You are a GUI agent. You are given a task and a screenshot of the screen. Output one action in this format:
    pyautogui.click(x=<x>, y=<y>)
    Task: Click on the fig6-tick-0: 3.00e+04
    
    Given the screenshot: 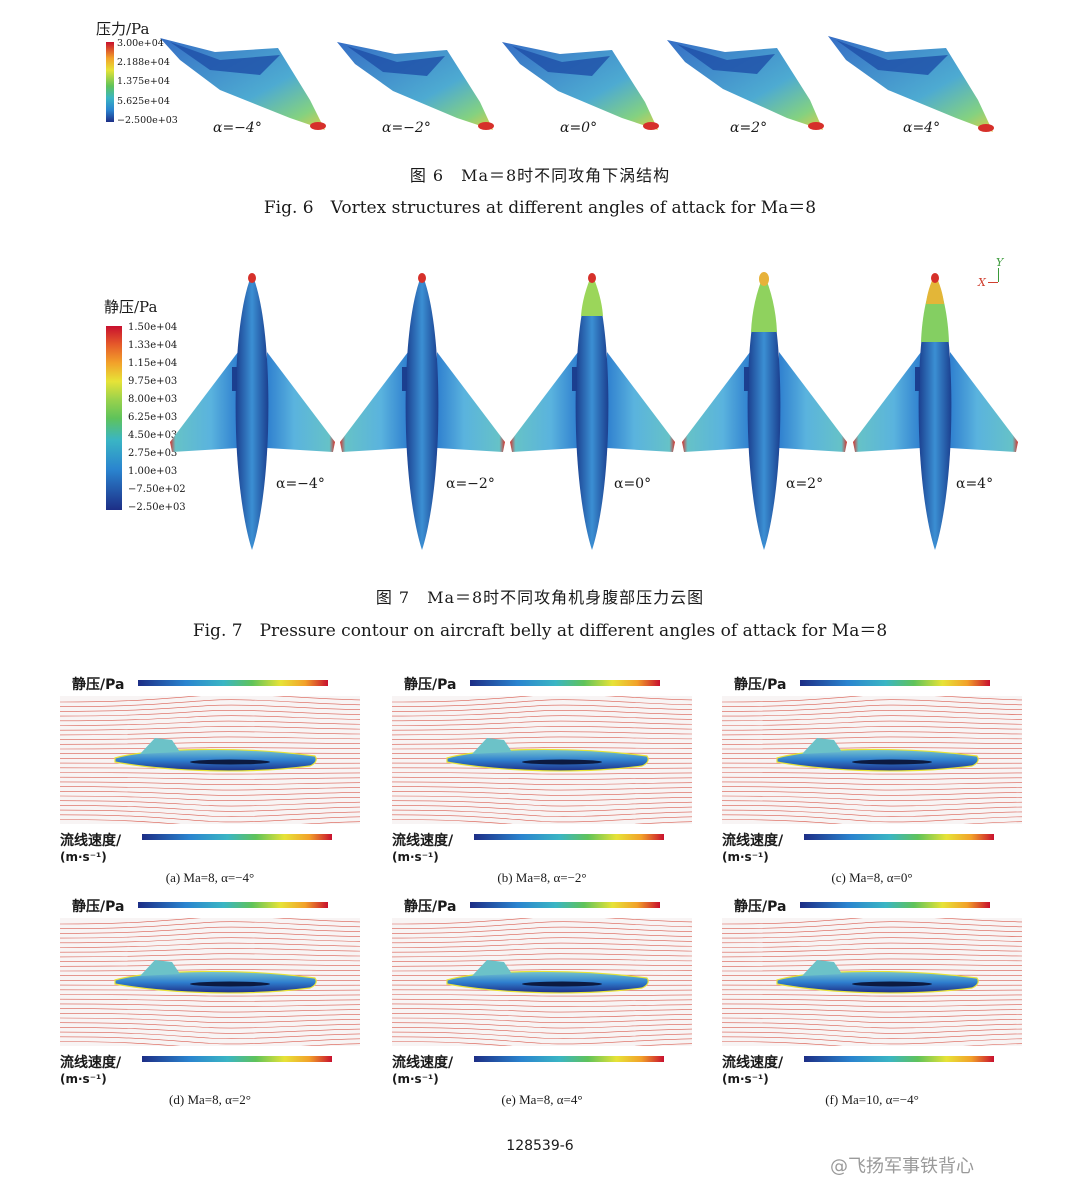 What is the action you would take?
    pyautogui.click(x=140, y=43)
    